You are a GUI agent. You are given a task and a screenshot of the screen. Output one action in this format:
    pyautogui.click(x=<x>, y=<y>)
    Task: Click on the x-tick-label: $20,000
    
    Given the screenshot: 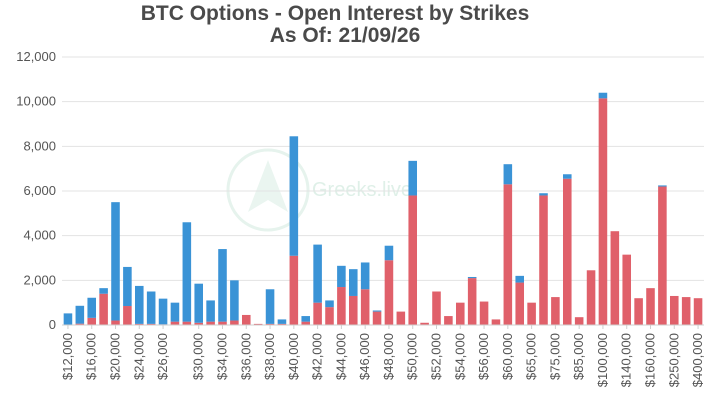 What is the action you would take?
    pyautogui.click(x=115, y=356)
    